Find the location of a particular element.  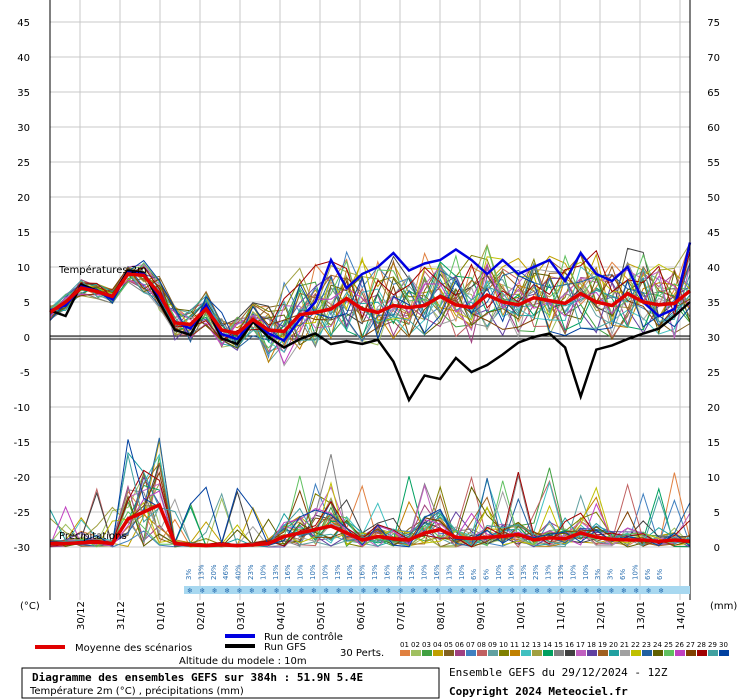

member-number: 24 is located at coordinates (657, 645).